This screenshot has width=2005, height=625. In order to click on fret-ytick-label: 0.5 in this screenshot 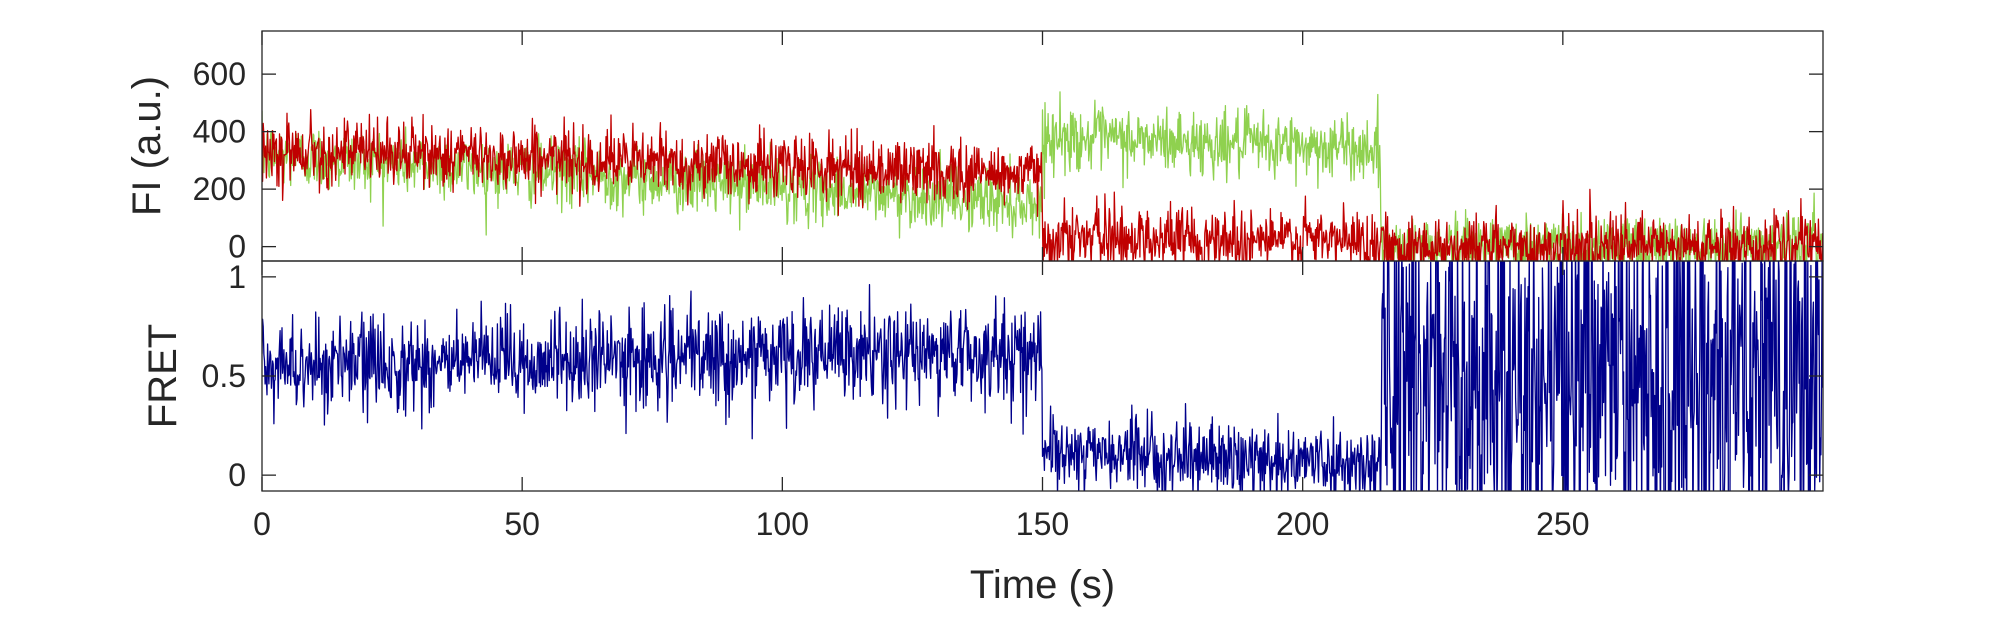, I will do `click(224, 376)`.